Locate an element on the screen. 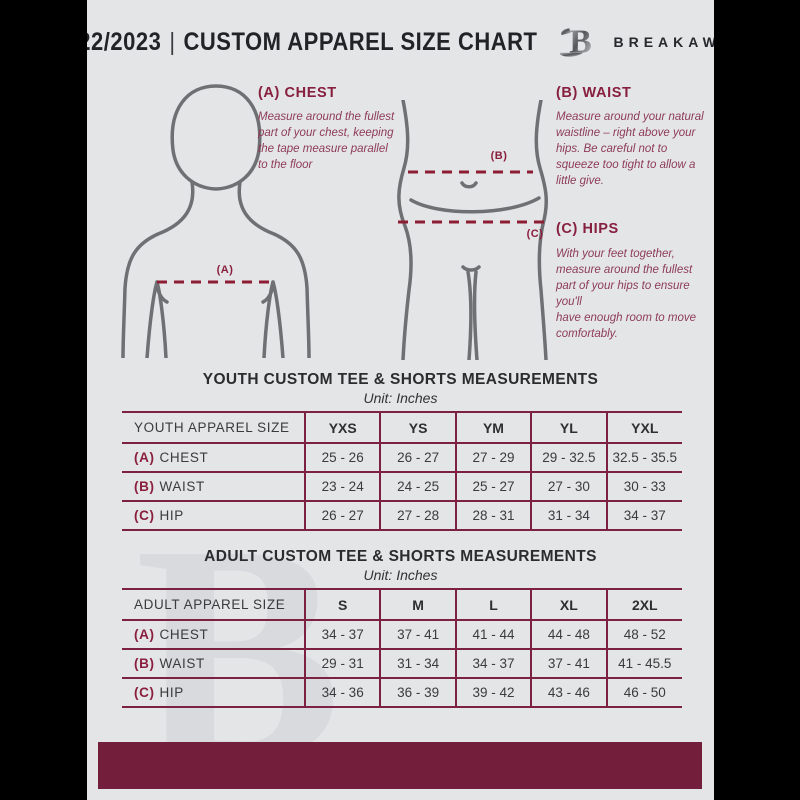  youth-size-header: YXS is located at coordinates (342, 427).